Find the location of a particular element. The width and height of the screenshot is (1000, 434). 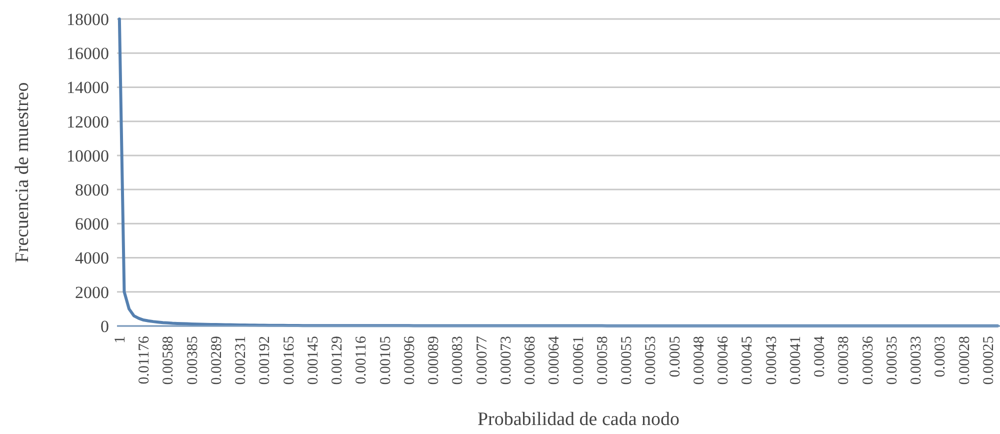

y-tick-label: 8000 is located at coordinates (92, 190).